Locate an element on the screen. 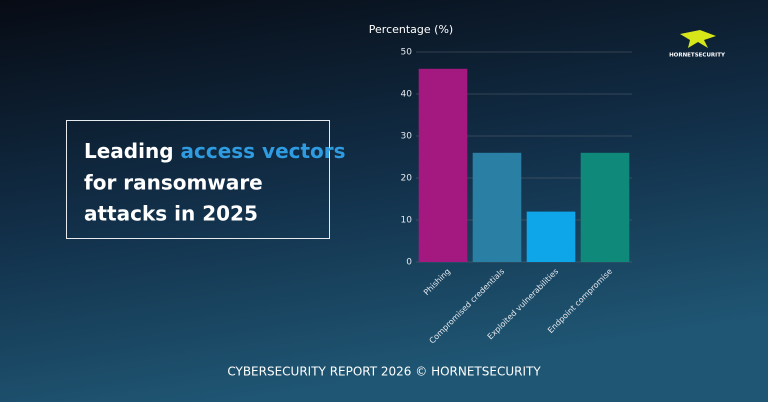  y-tick-label: 10 is located at coordinates (407, 221).